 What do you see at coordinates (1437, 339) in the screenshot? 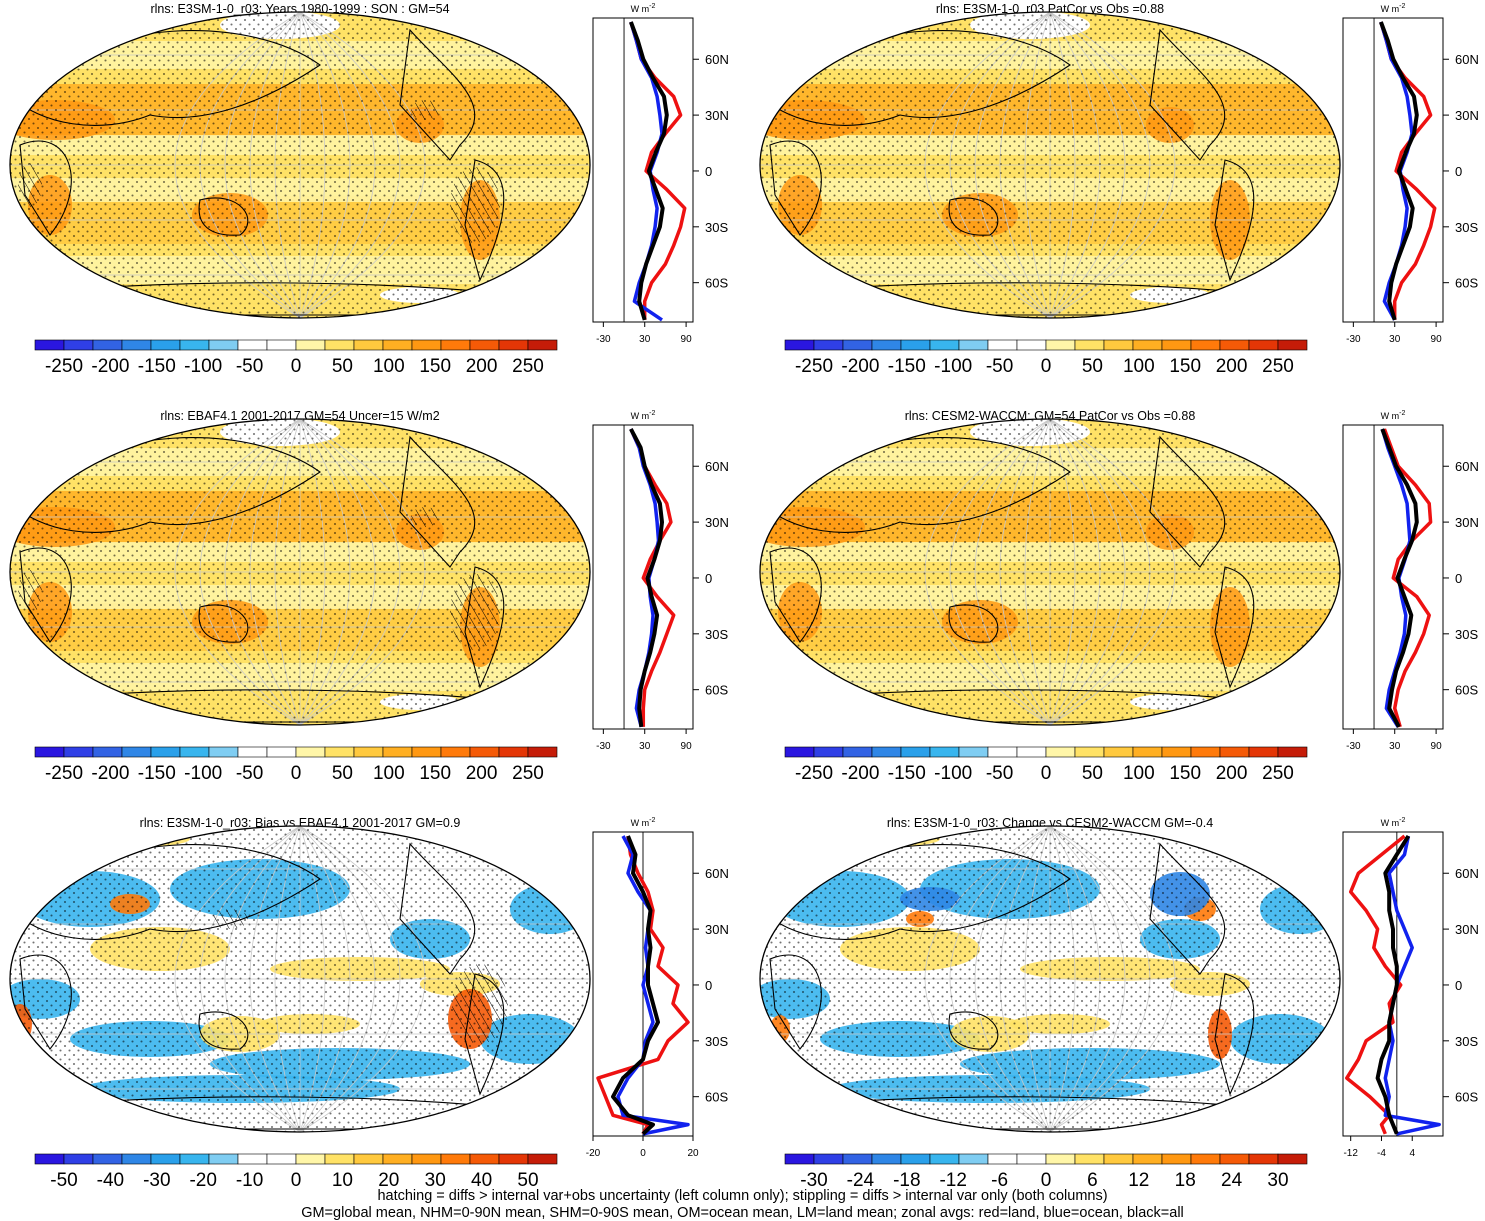
I see `zonal-x-tick-label: 90` at bounding box center [1437, 339].